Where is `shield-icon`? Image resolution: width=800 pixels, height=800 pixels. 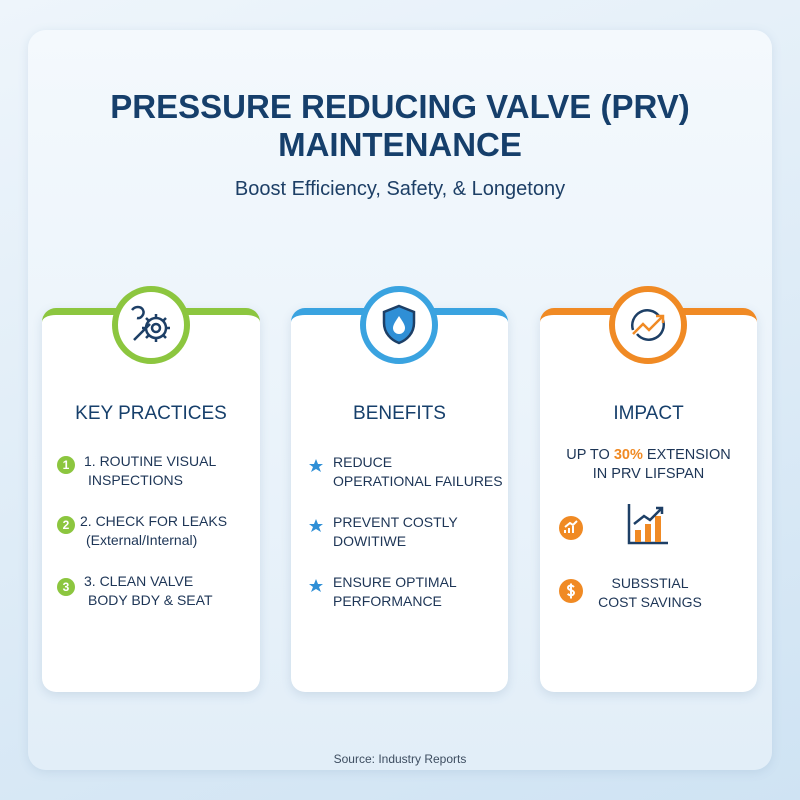
shield-icon is located at coordinates (399, 324).